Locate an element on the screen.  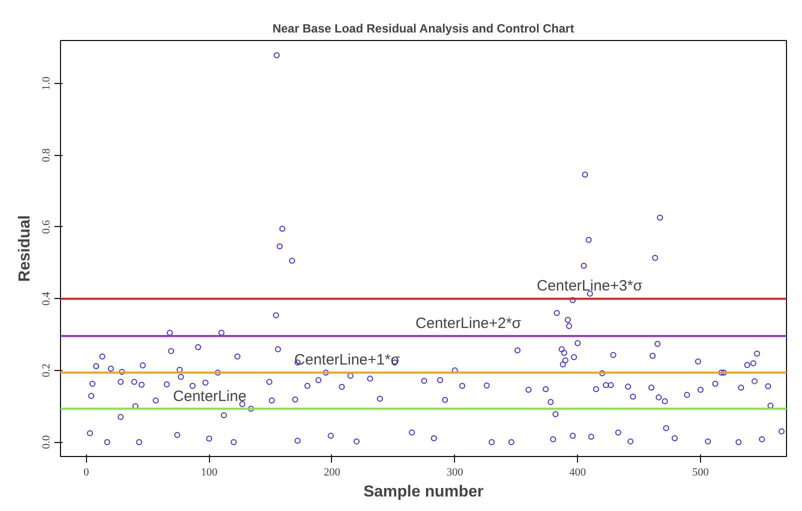
x-tick-label: 100 is located at coordinates (209, 472).